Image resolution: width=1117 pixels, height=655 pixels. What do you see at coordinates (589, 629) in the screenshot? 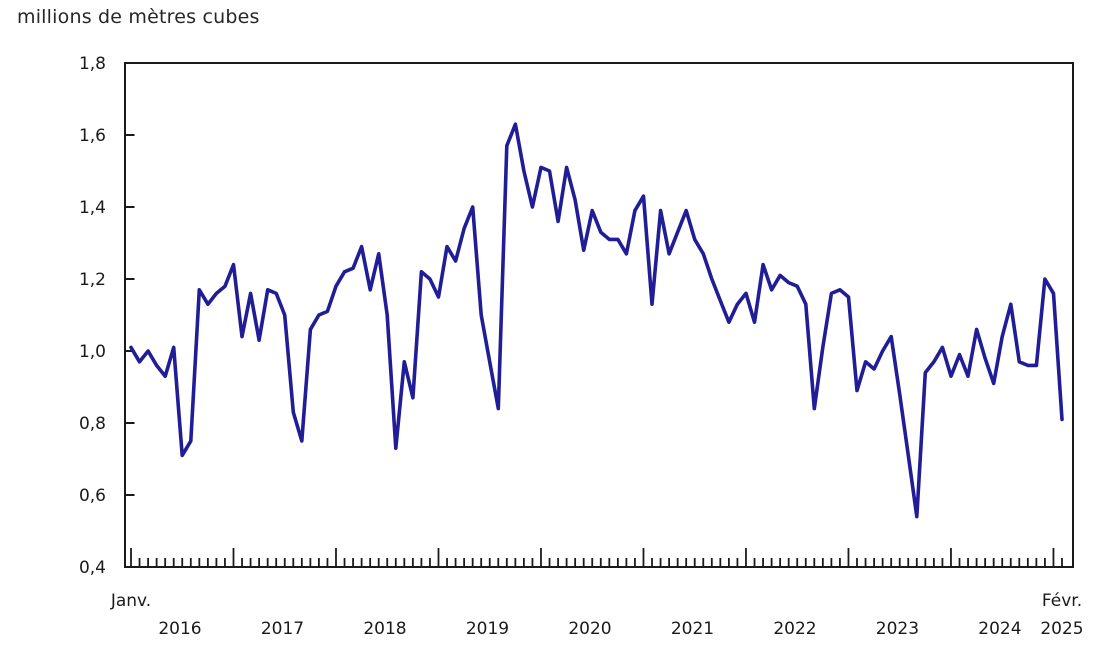
I see `x-year-label: 2020` at bounding box center [589, 629].